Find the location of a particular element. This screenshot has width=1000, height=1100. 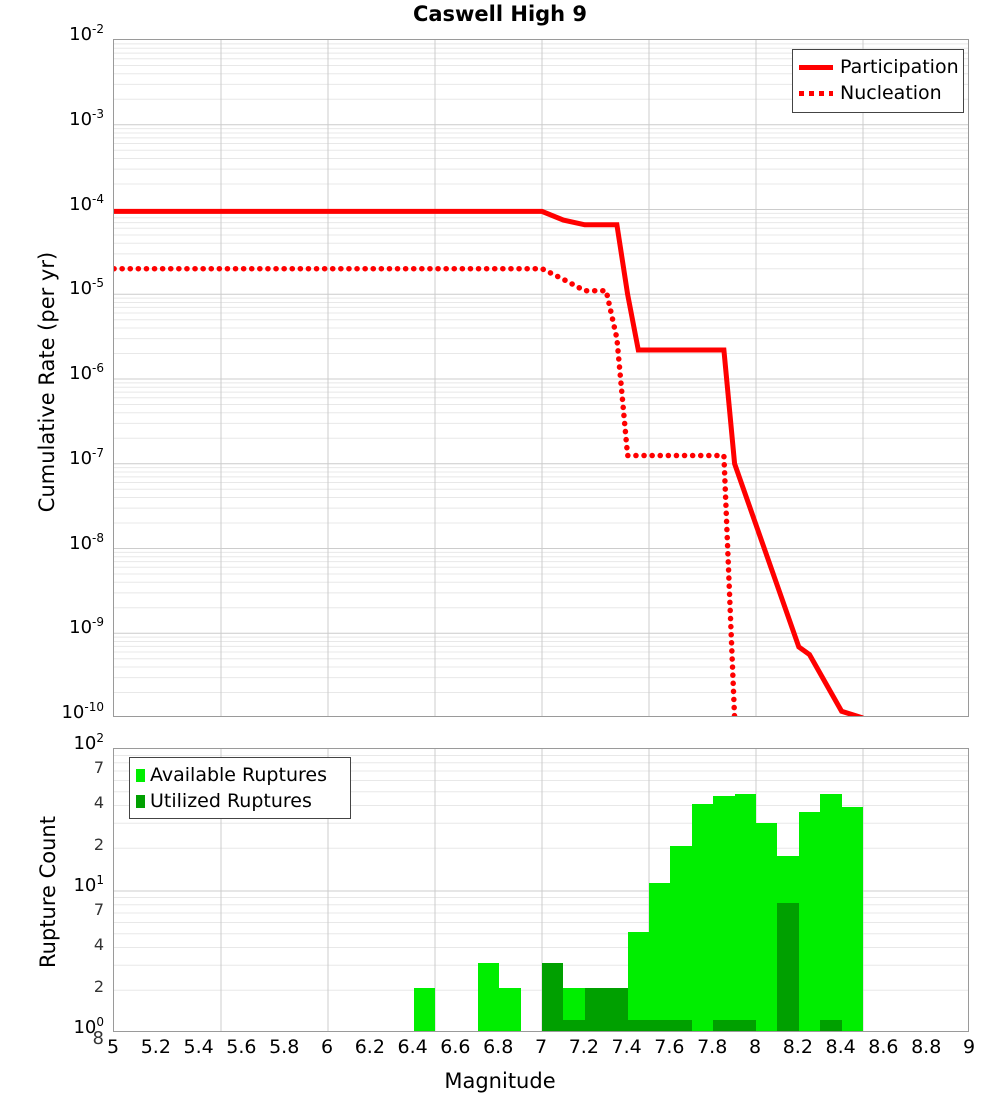

bottom-legend: Available Ruptures Utilized Ruptures is located at coordinates (240, 788).